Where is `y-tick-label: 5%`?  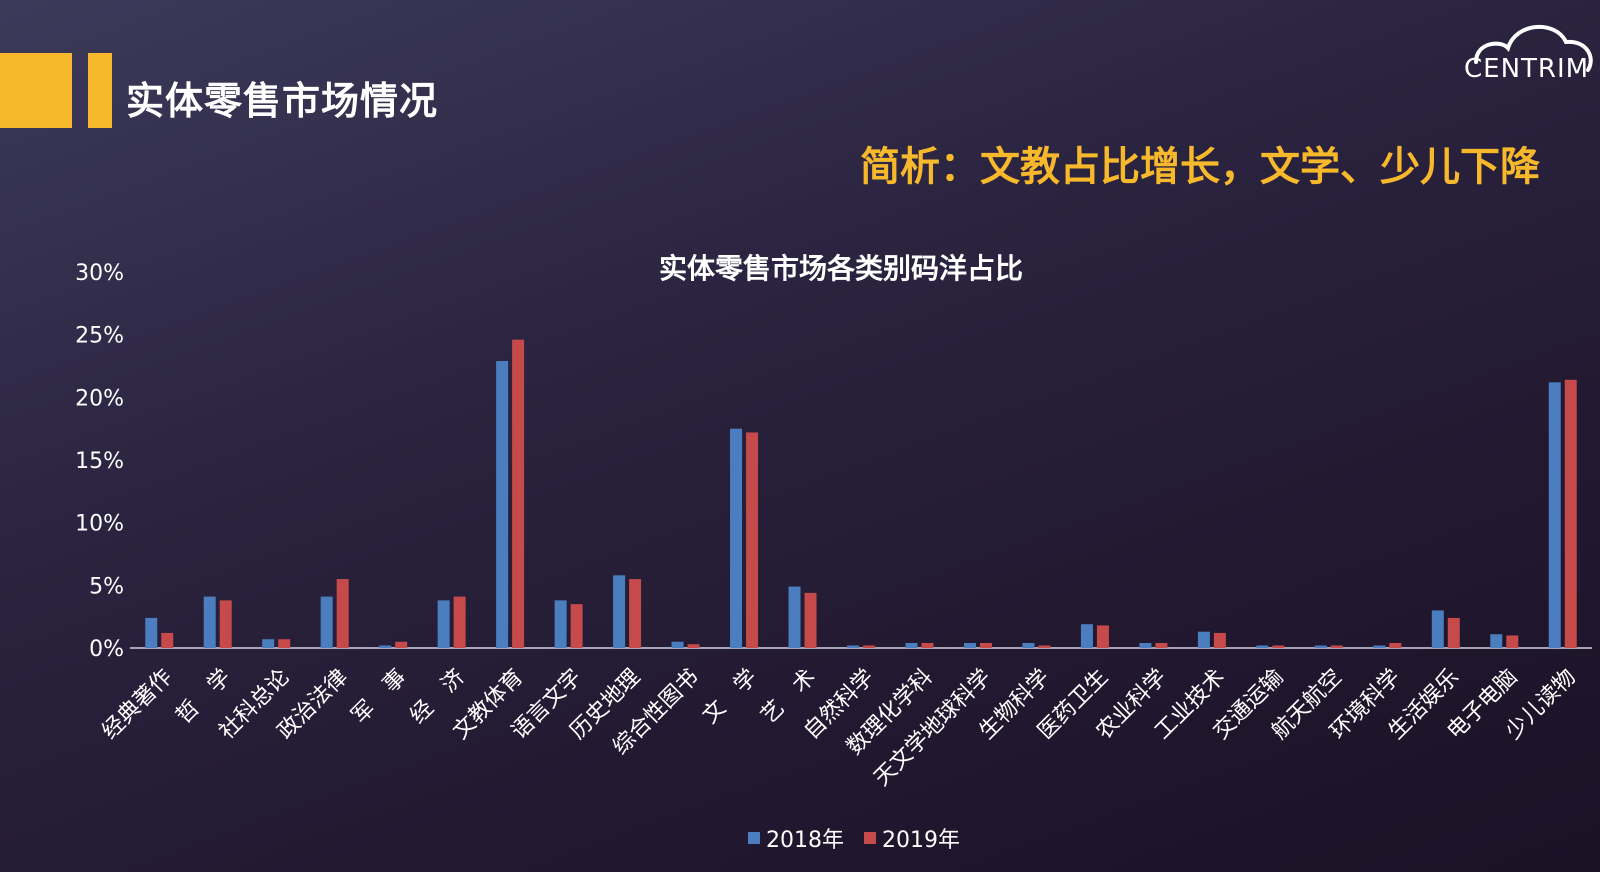 y-tick-label: 5% is located at coordinates (106, 586).